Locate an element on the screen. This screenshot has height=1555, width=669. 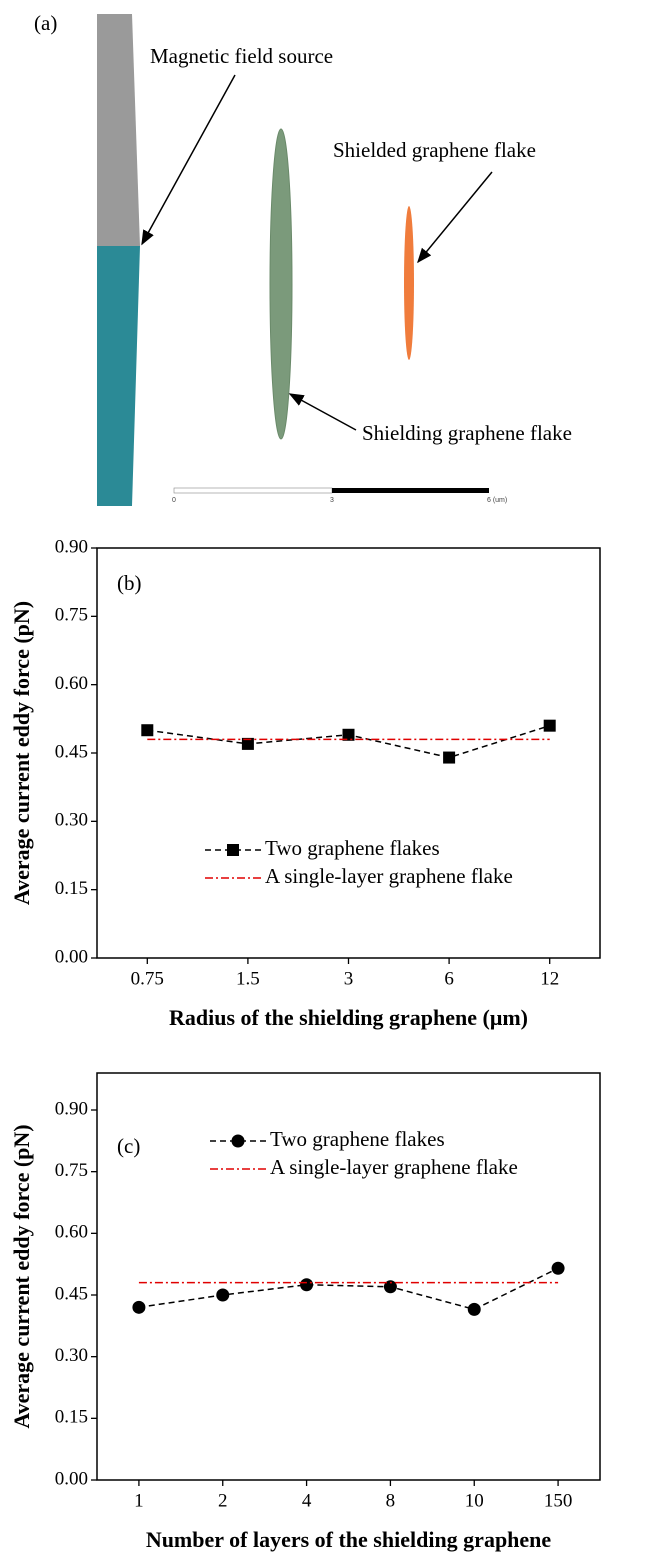
scale-label: 6 (um) is located at coordinates (497, 500).